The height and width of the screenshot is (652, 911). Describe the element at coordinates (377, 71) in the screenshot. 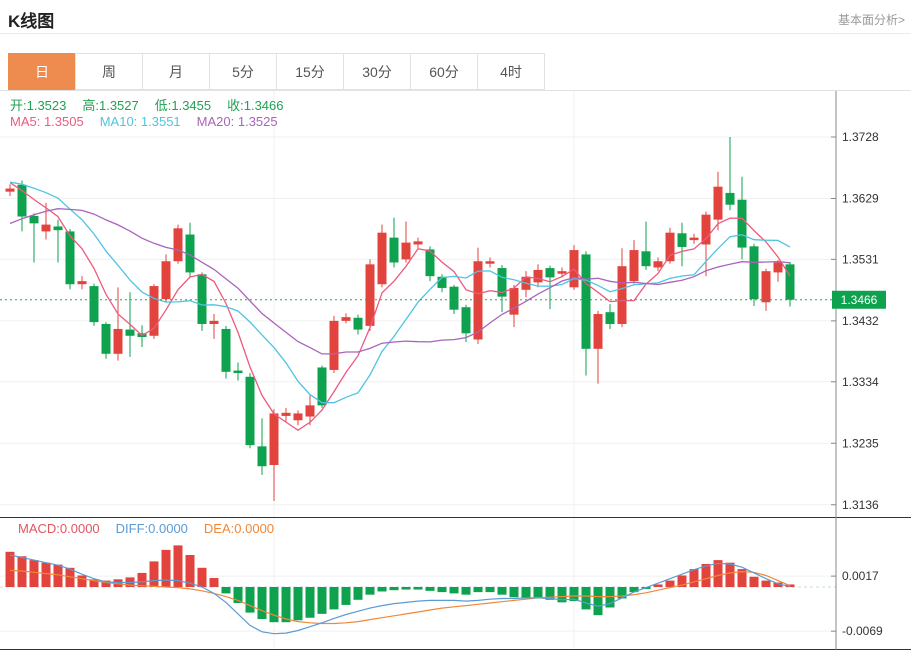

I see `tab-30分: 30分` at that location.